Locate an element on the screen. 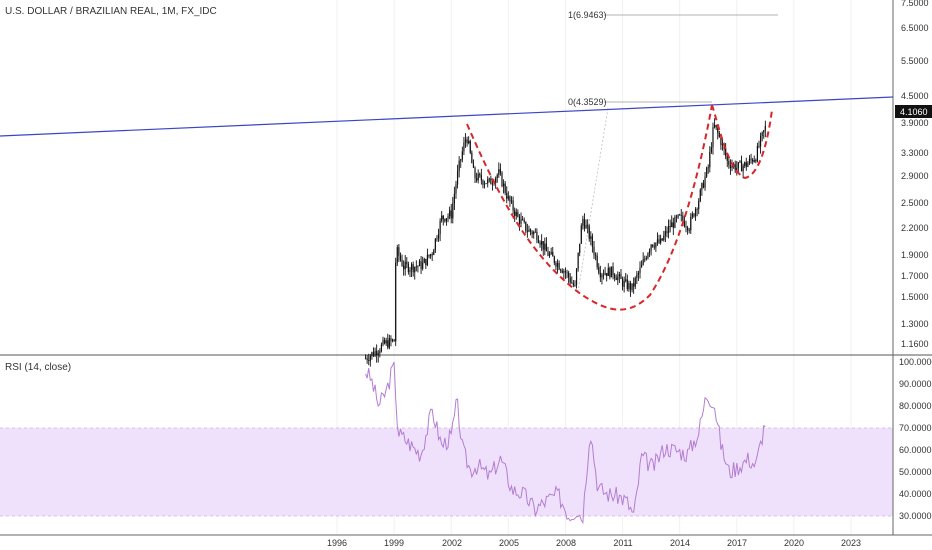 The image size is (932, 550). price-tick: 1.5000 is located at coordinates (915, 297).